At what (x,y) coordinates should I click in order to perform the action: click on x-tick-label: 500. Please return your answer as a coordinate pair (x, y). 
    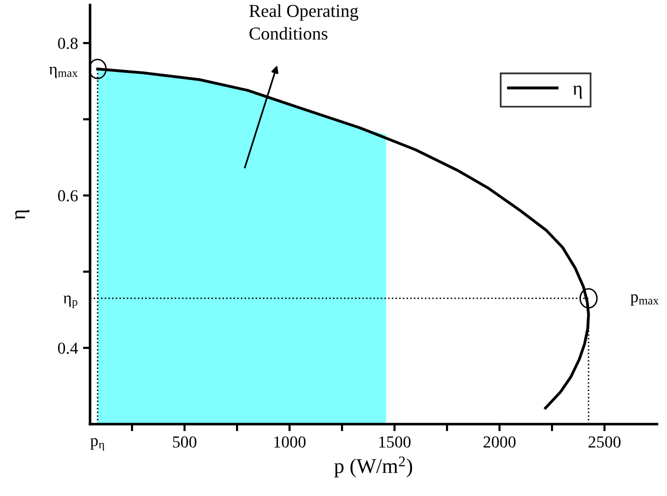
    Looking at the image, I should click on (184, 442).